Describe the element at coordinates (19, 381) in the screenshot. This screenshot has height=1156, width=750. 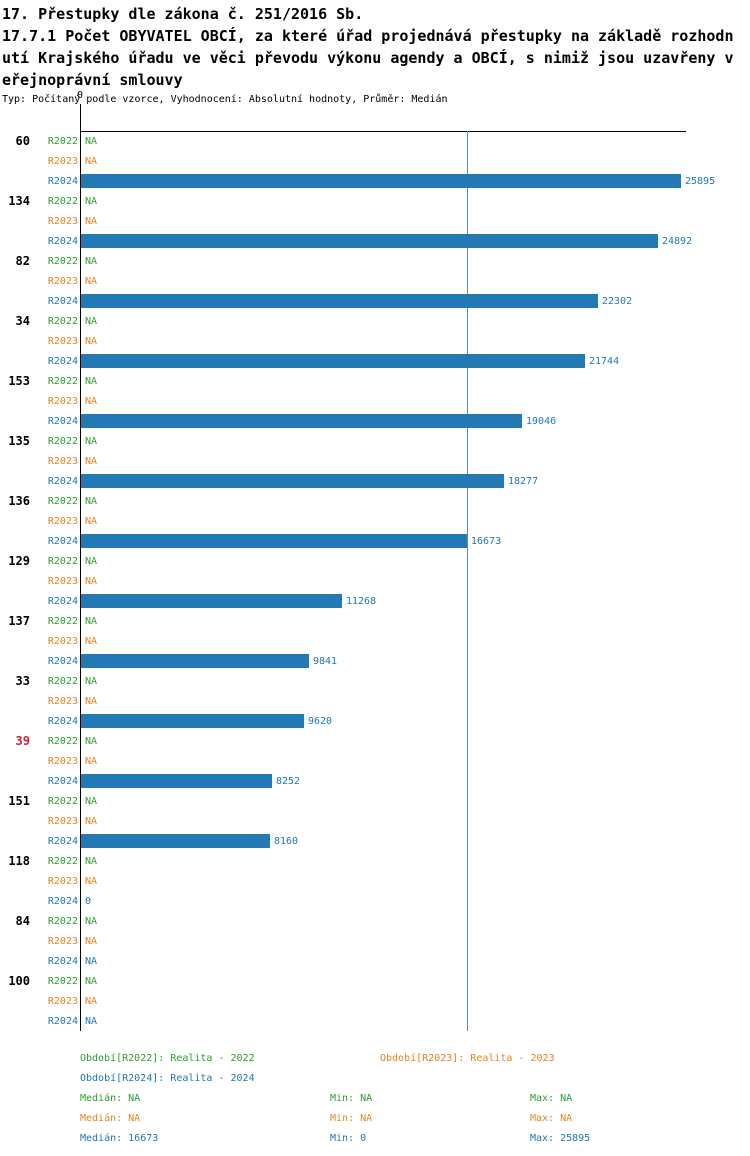
I see `group-label: 153` at that location.